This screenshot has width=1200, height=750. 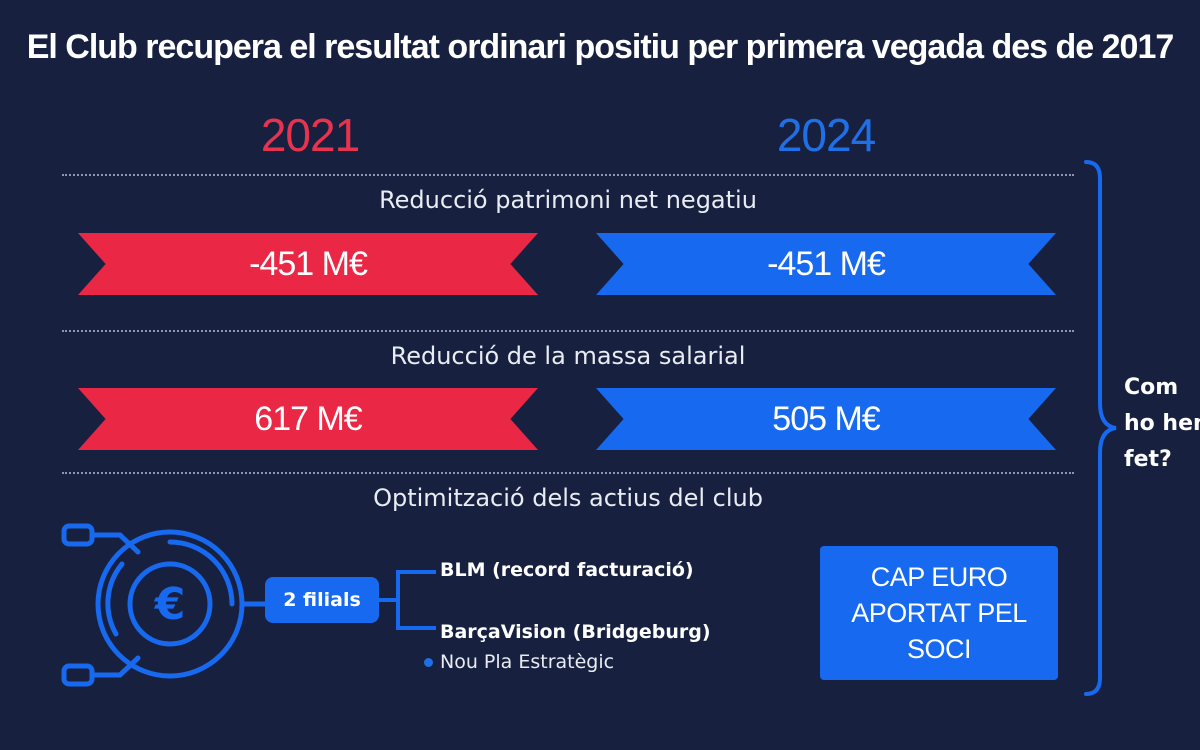 I want to click on how-line1: Com, so click(x=1151, y=387).